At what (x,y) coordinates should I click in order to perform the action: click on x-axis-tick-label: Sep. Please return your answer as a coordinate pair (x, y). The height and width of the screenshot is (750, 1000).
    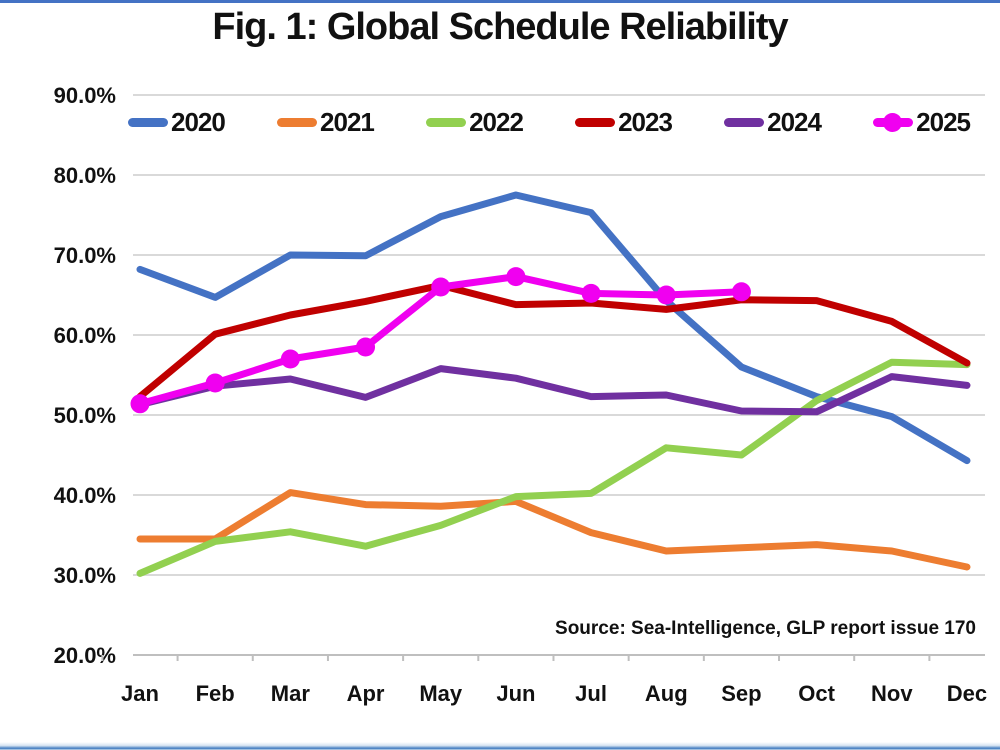
    Looking at the image, I should click on (741, 693).